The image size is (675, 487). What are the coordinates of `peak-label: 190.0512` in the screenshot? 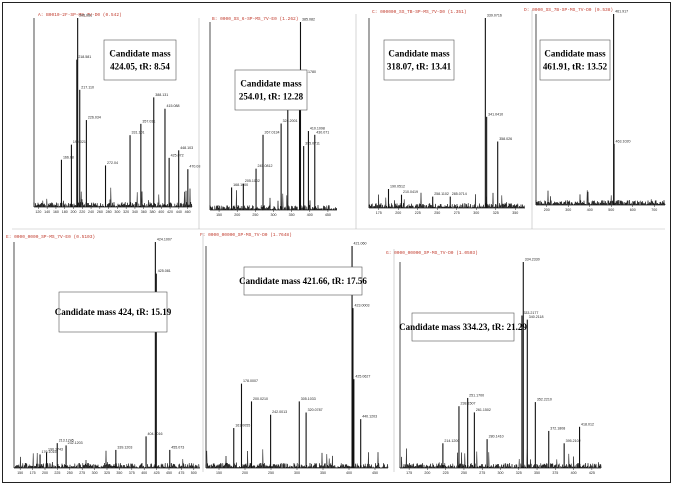 It's located at (397, 187).